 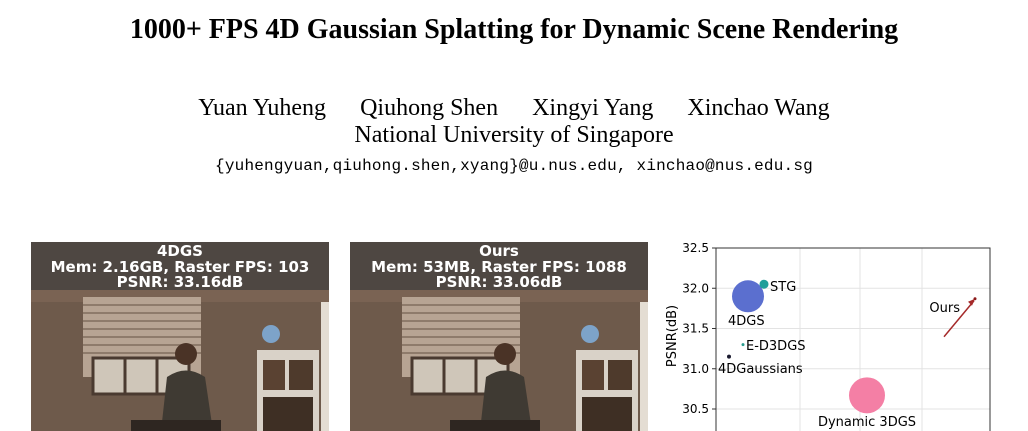 What do you see at coordinates (971, 302) in the screenshot?
I see `arrow-head` at bounding box center [971, 302].